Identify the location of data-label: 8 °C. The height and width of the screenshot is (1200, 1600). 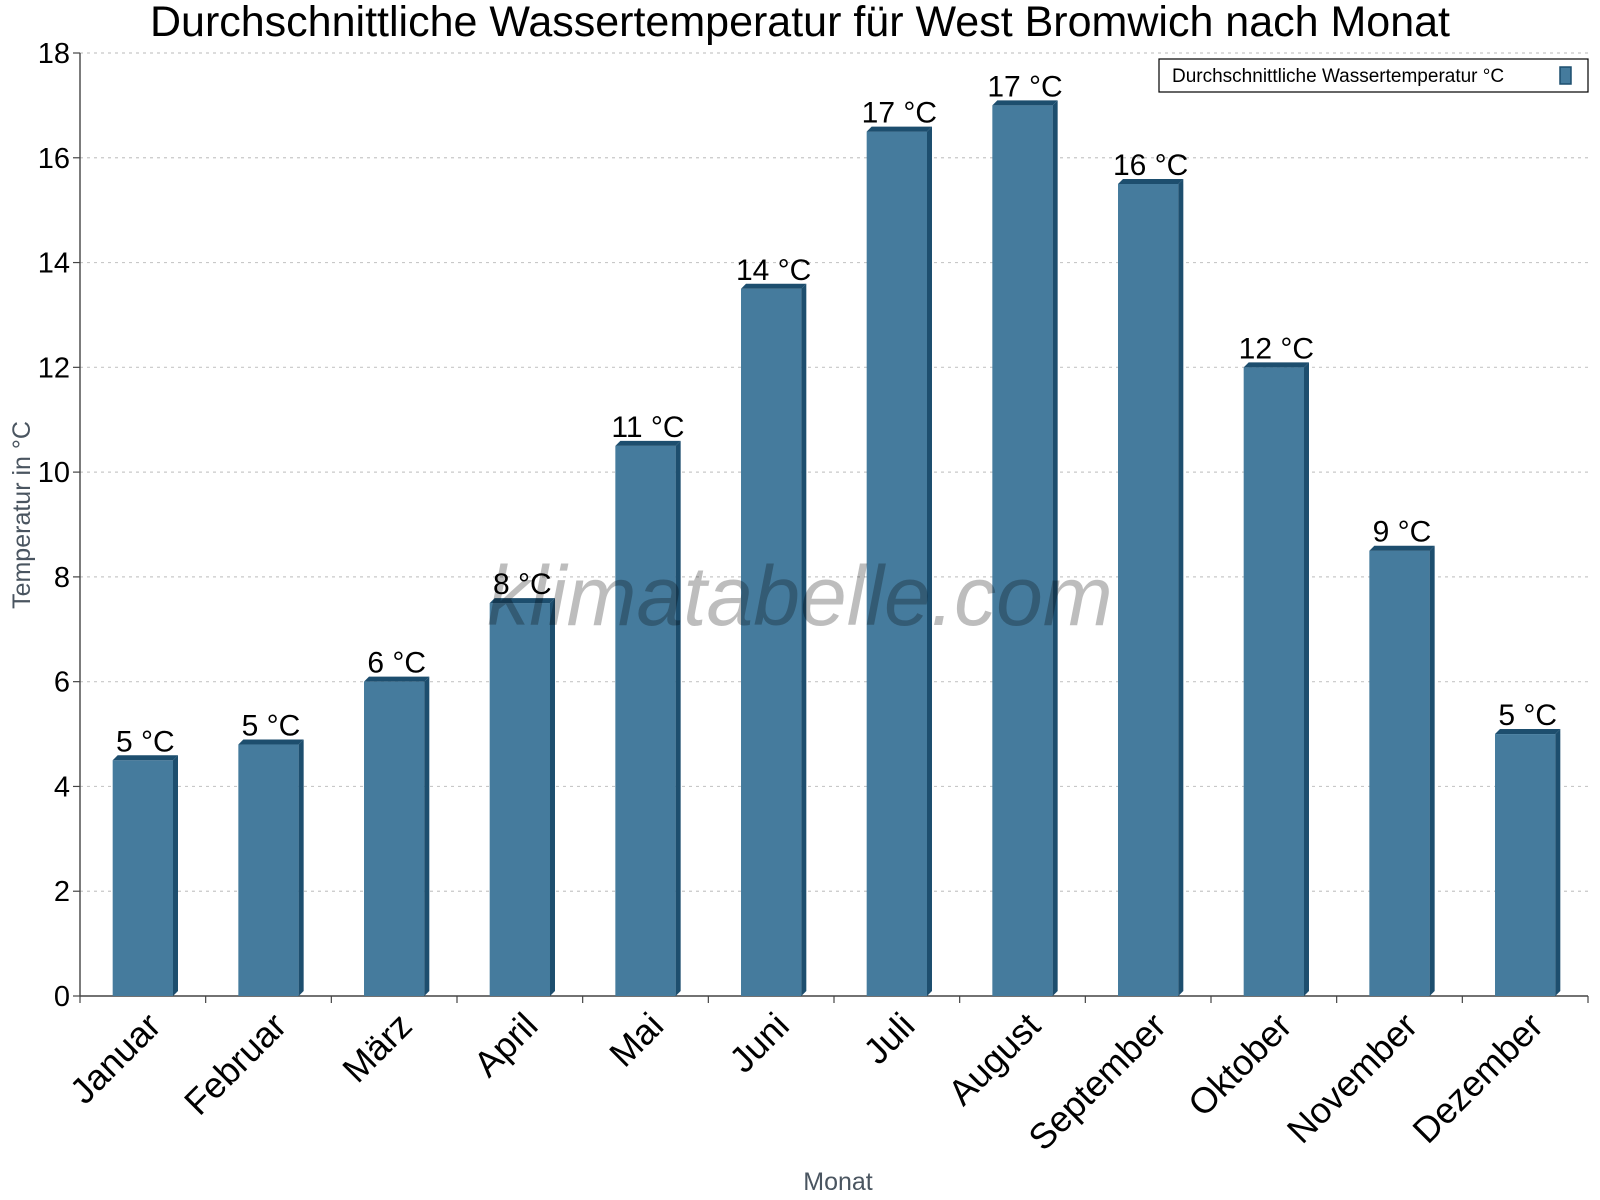
(522, 584).